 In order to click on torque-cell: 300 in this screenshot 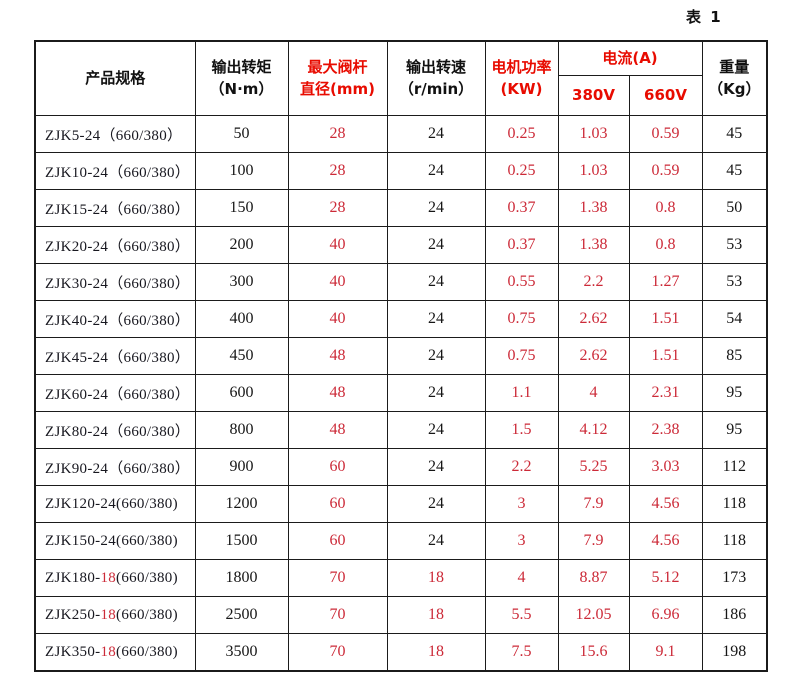, I will do `click(241, 282)`.